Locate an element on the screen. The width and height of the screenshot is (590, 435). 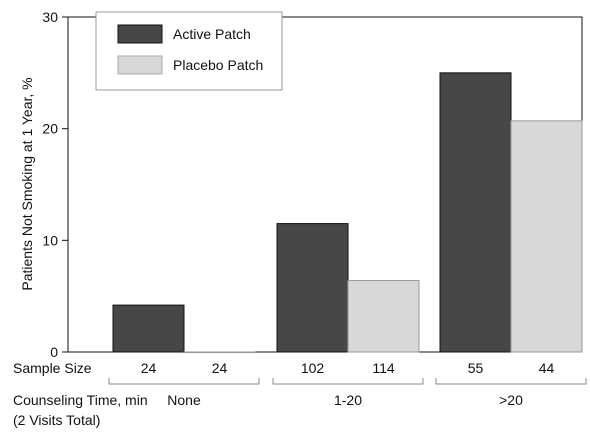
y-tick-label: 0 is located at coordinates (54, 352).